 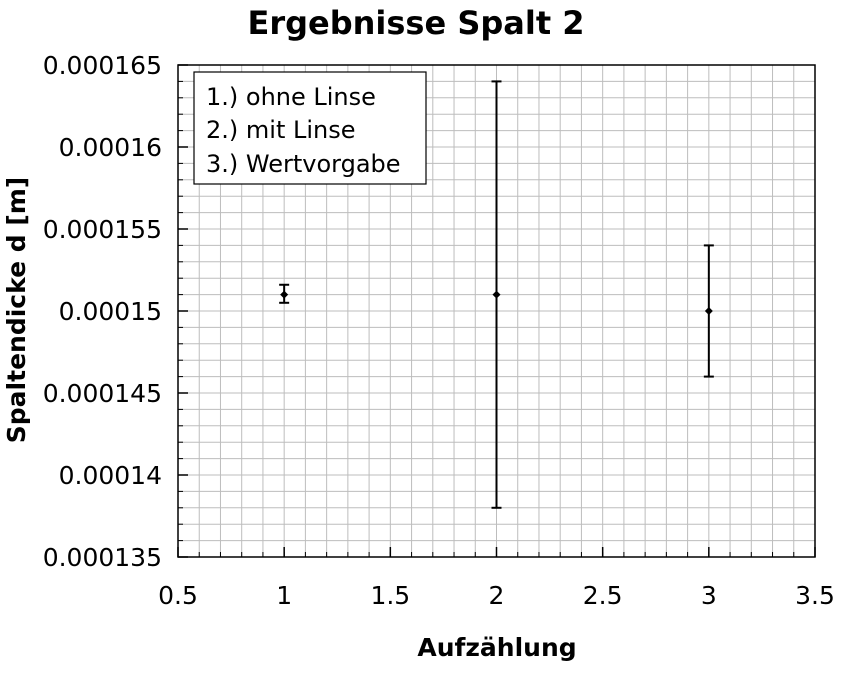 What do you see at coordinates (291, 97) in the screenshot?
I see `legend-item-1: 1.) ohne Linse` at bounding box center [291, 97].